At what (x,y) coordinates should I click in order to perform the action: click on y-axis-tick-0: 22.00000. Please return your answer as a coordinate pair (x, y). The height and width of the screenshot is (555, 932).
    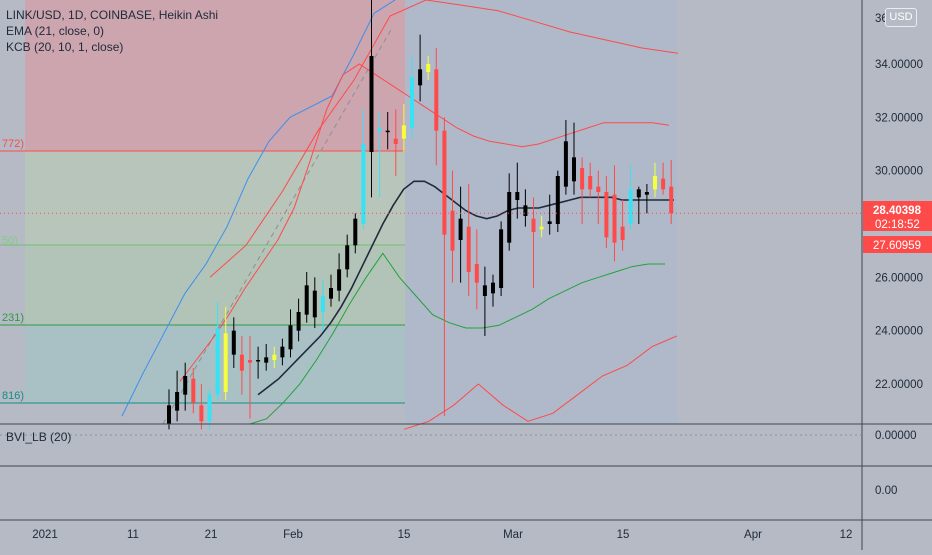
    Looking at the image, I should click on (899, 385).